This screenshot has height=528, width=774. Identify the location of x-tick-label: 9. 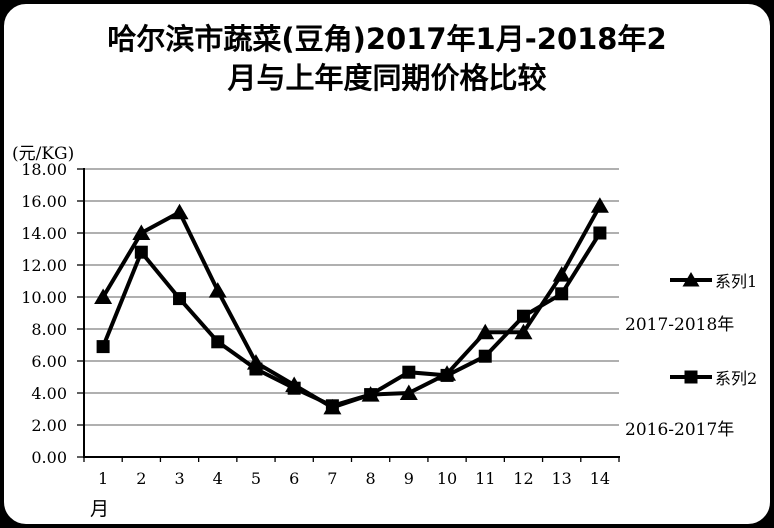
(409, 478).